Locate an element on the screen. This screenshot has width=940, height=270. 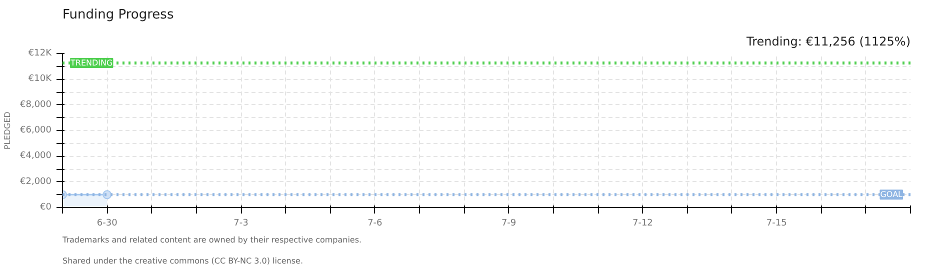
y-tick-label: €4,000 is located at coordinates (36, 156).